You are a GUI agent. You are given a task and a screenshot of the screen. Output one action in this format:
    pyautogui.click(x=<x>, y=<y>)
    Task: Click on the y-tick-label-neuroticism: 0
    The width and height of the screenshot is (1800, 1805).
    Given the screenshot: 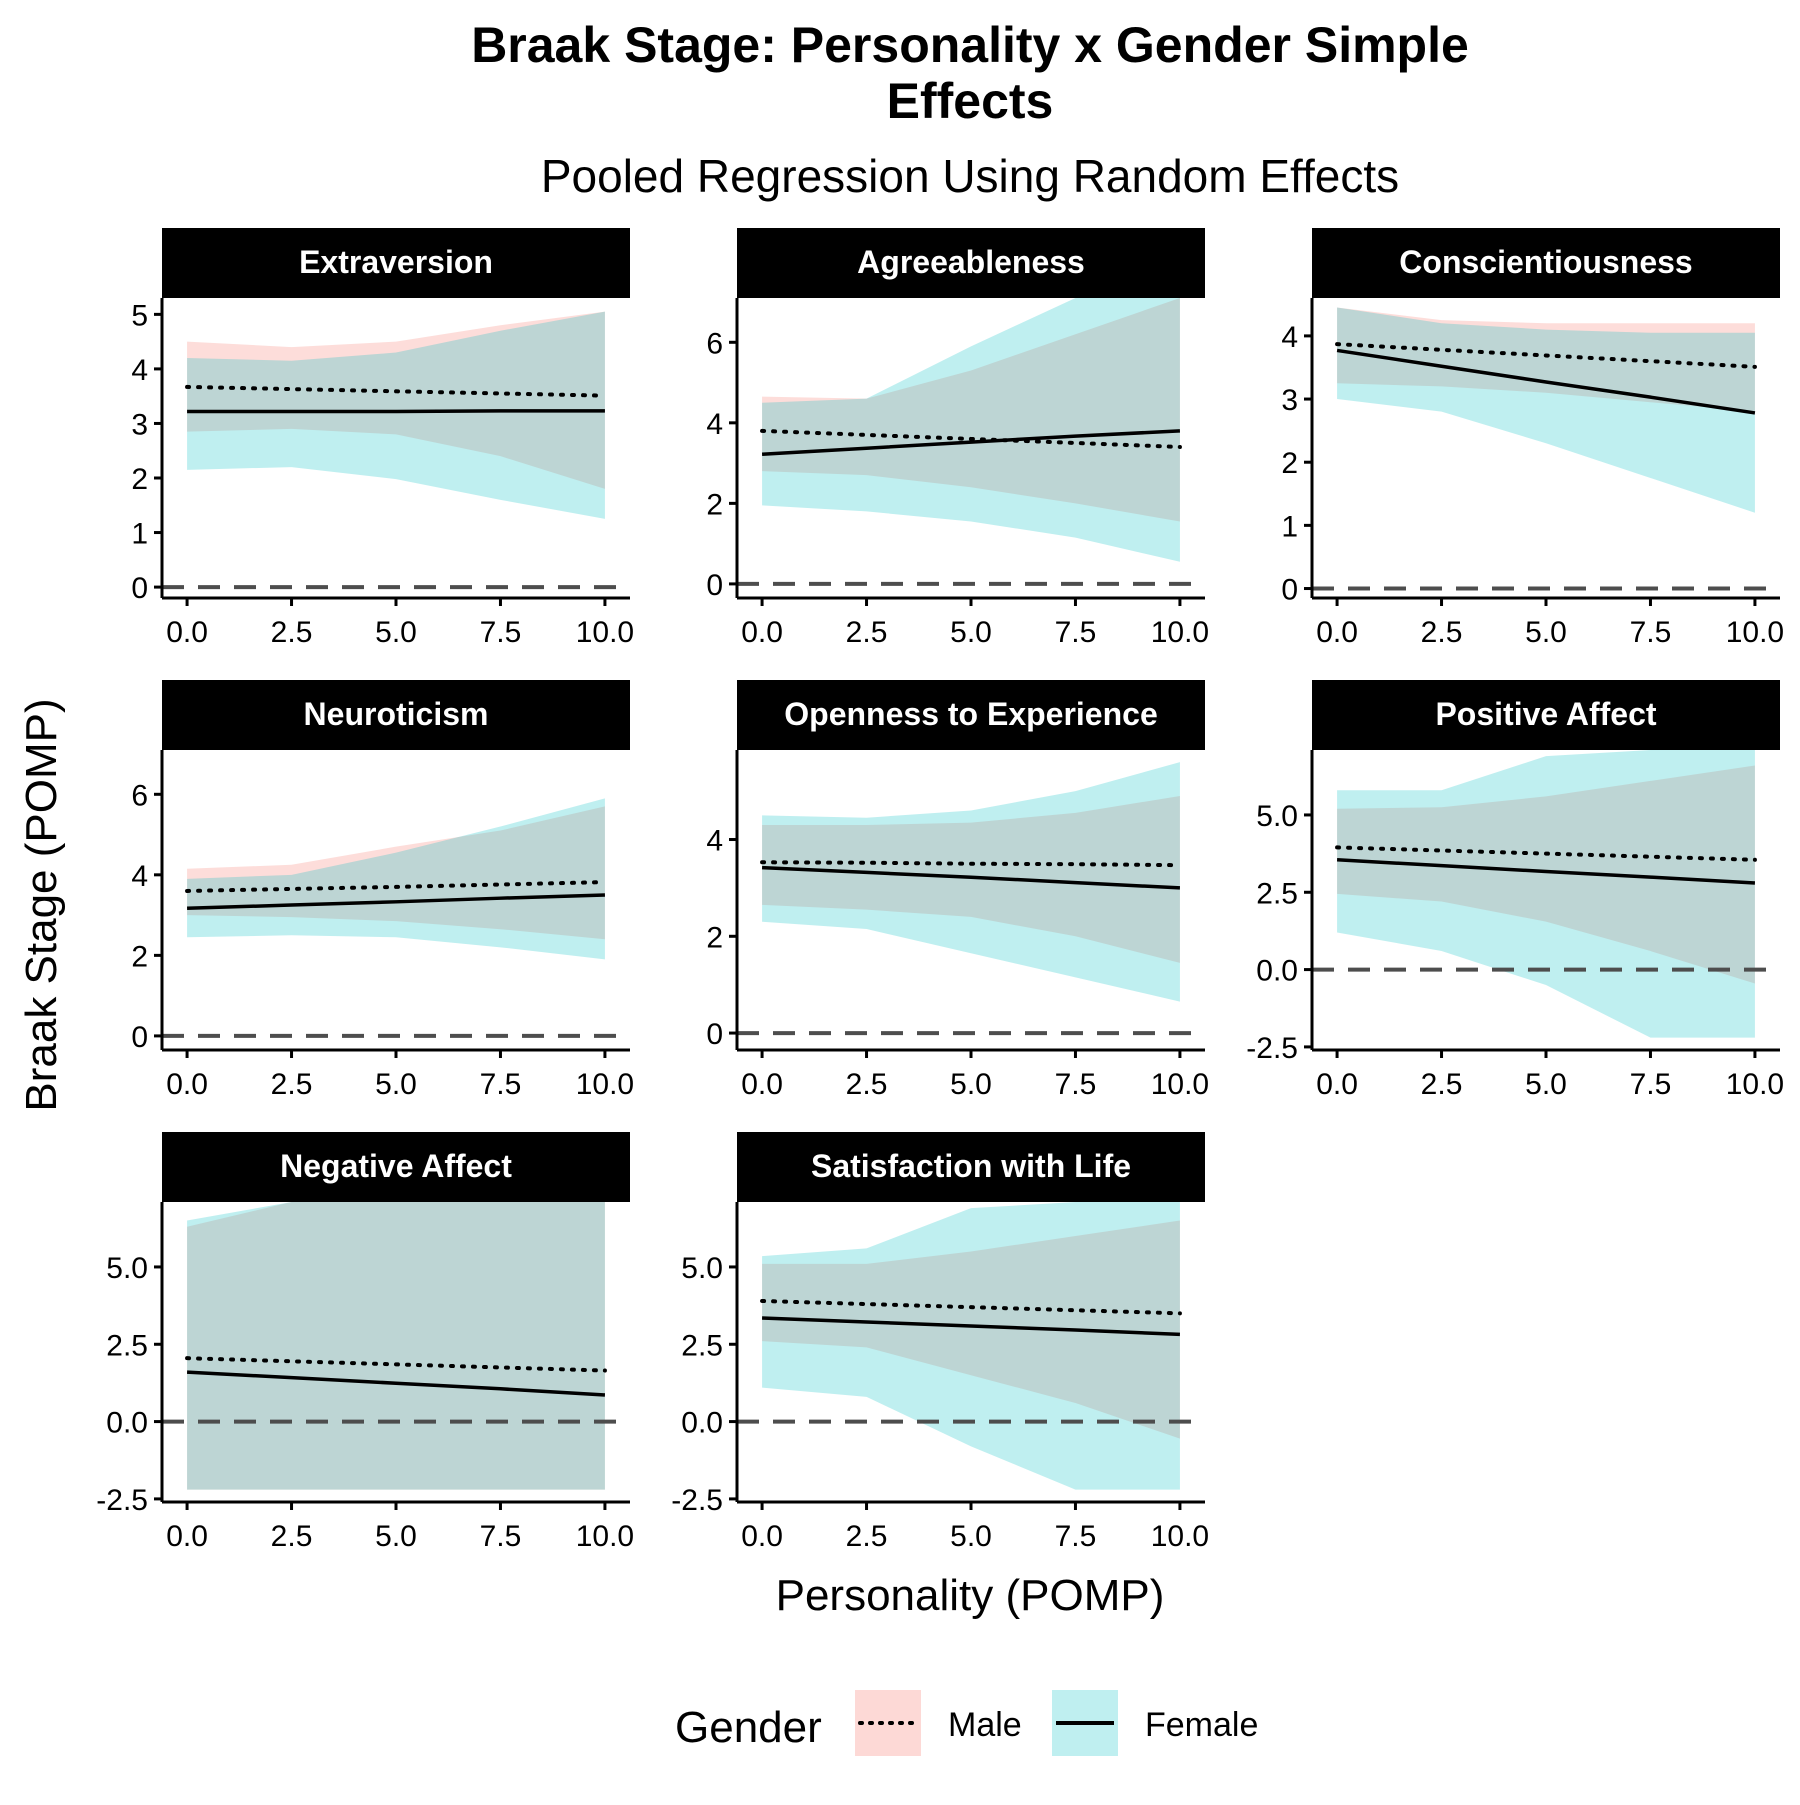 What is the action you would take?
    pyautogui.click(x=139, y=1037)
    